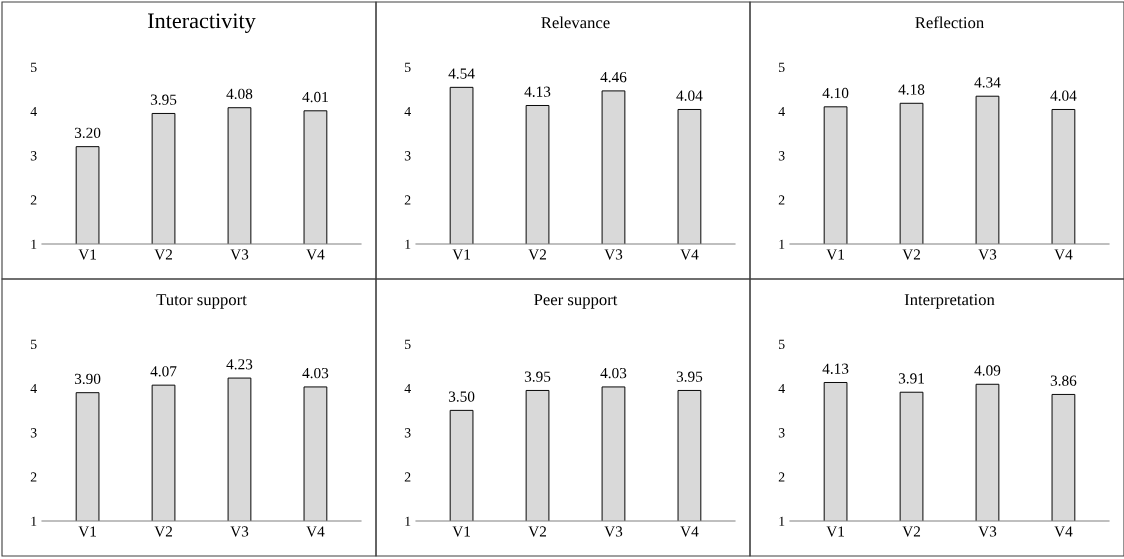 This screenshot has width=1124, height=559. Describe the element at coordinates (576, 301) in the screenshot. I see `chart-title: Peer support` at that location.